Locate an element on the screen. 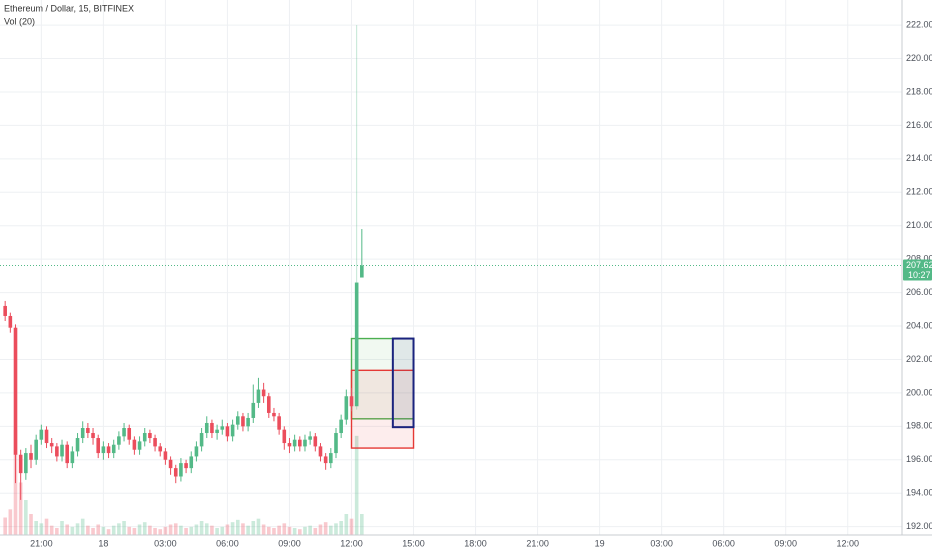 Image resolution: width=932 pixels, height=550 pixels. y-tick-label: 212.00 is located at coordinates (919, 192).